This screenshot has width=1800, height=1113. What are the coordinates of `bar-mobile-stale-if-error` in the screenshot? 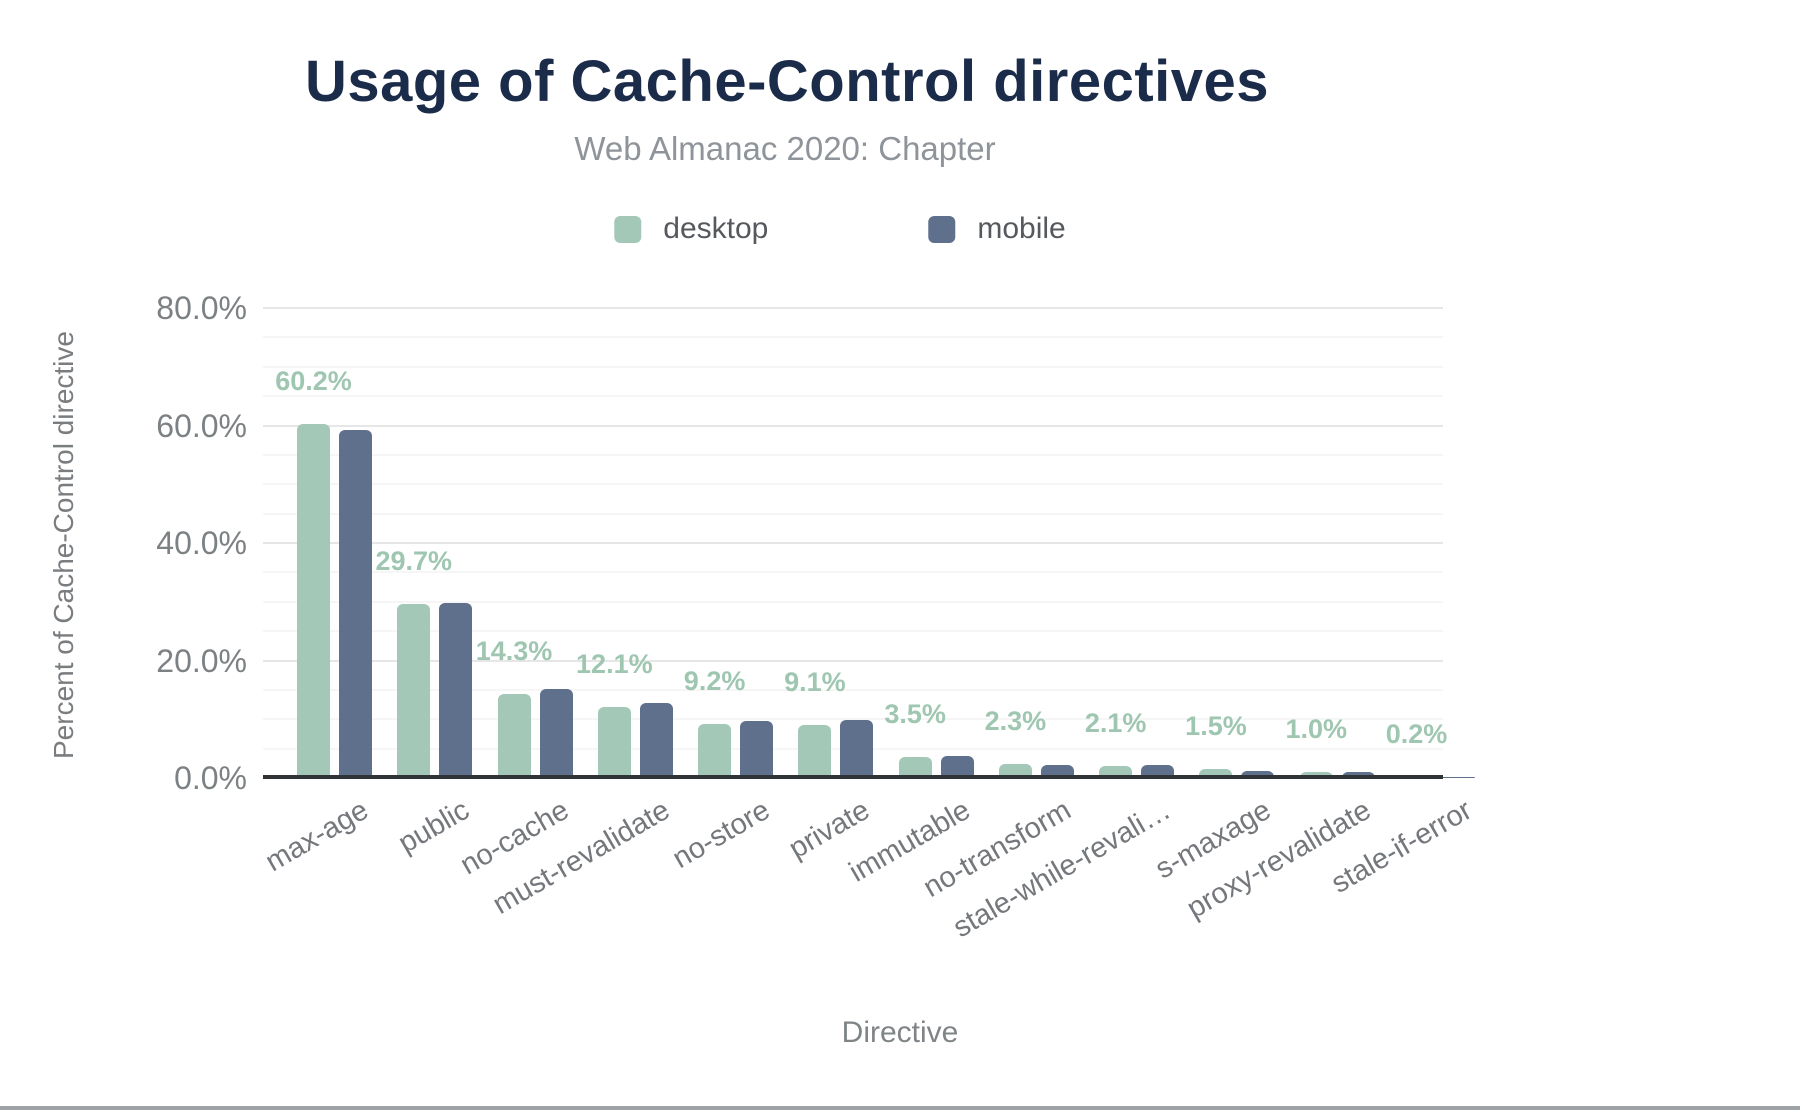 It's located at (1458, 777).